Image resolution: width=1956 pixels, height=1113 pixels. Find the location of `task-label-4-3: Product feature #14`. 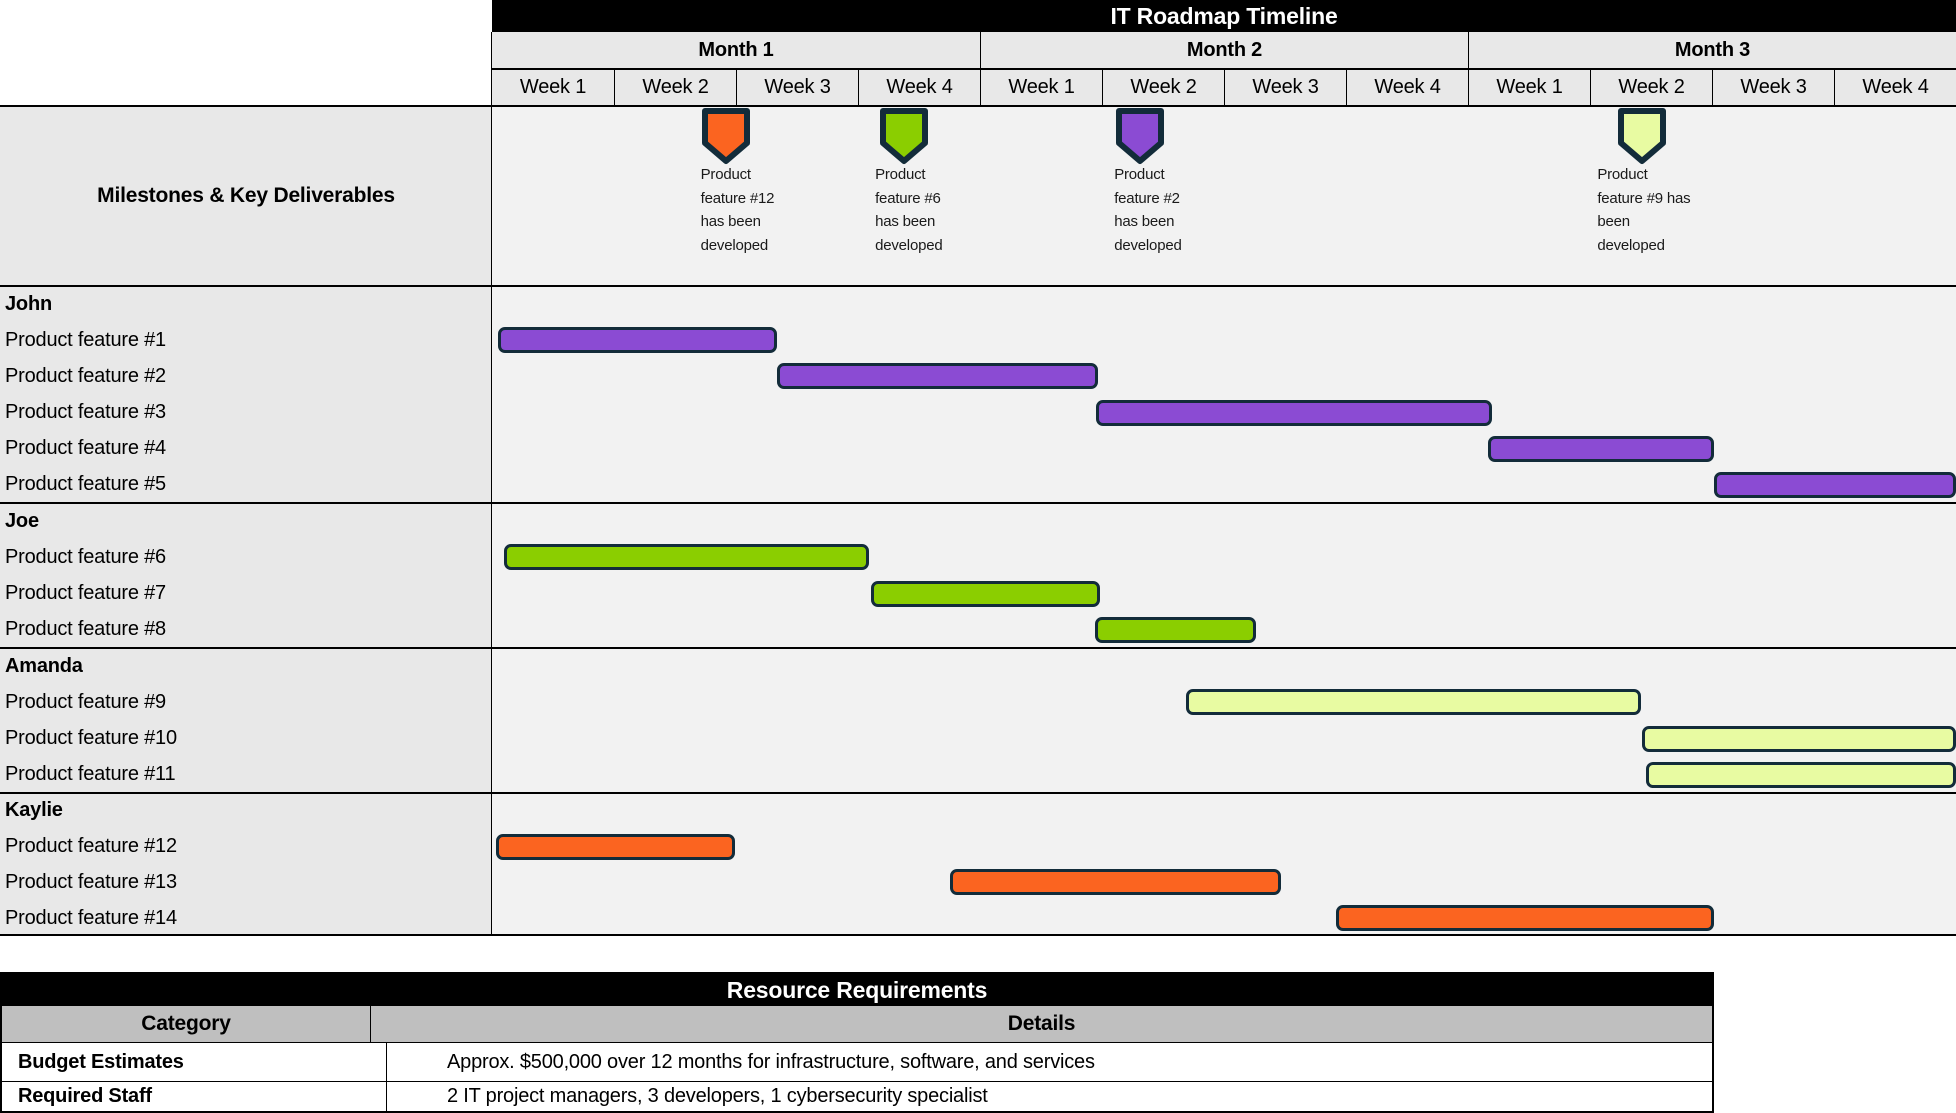

task-label-4-3: Product feature #14 is located at coordinates (91, 917).